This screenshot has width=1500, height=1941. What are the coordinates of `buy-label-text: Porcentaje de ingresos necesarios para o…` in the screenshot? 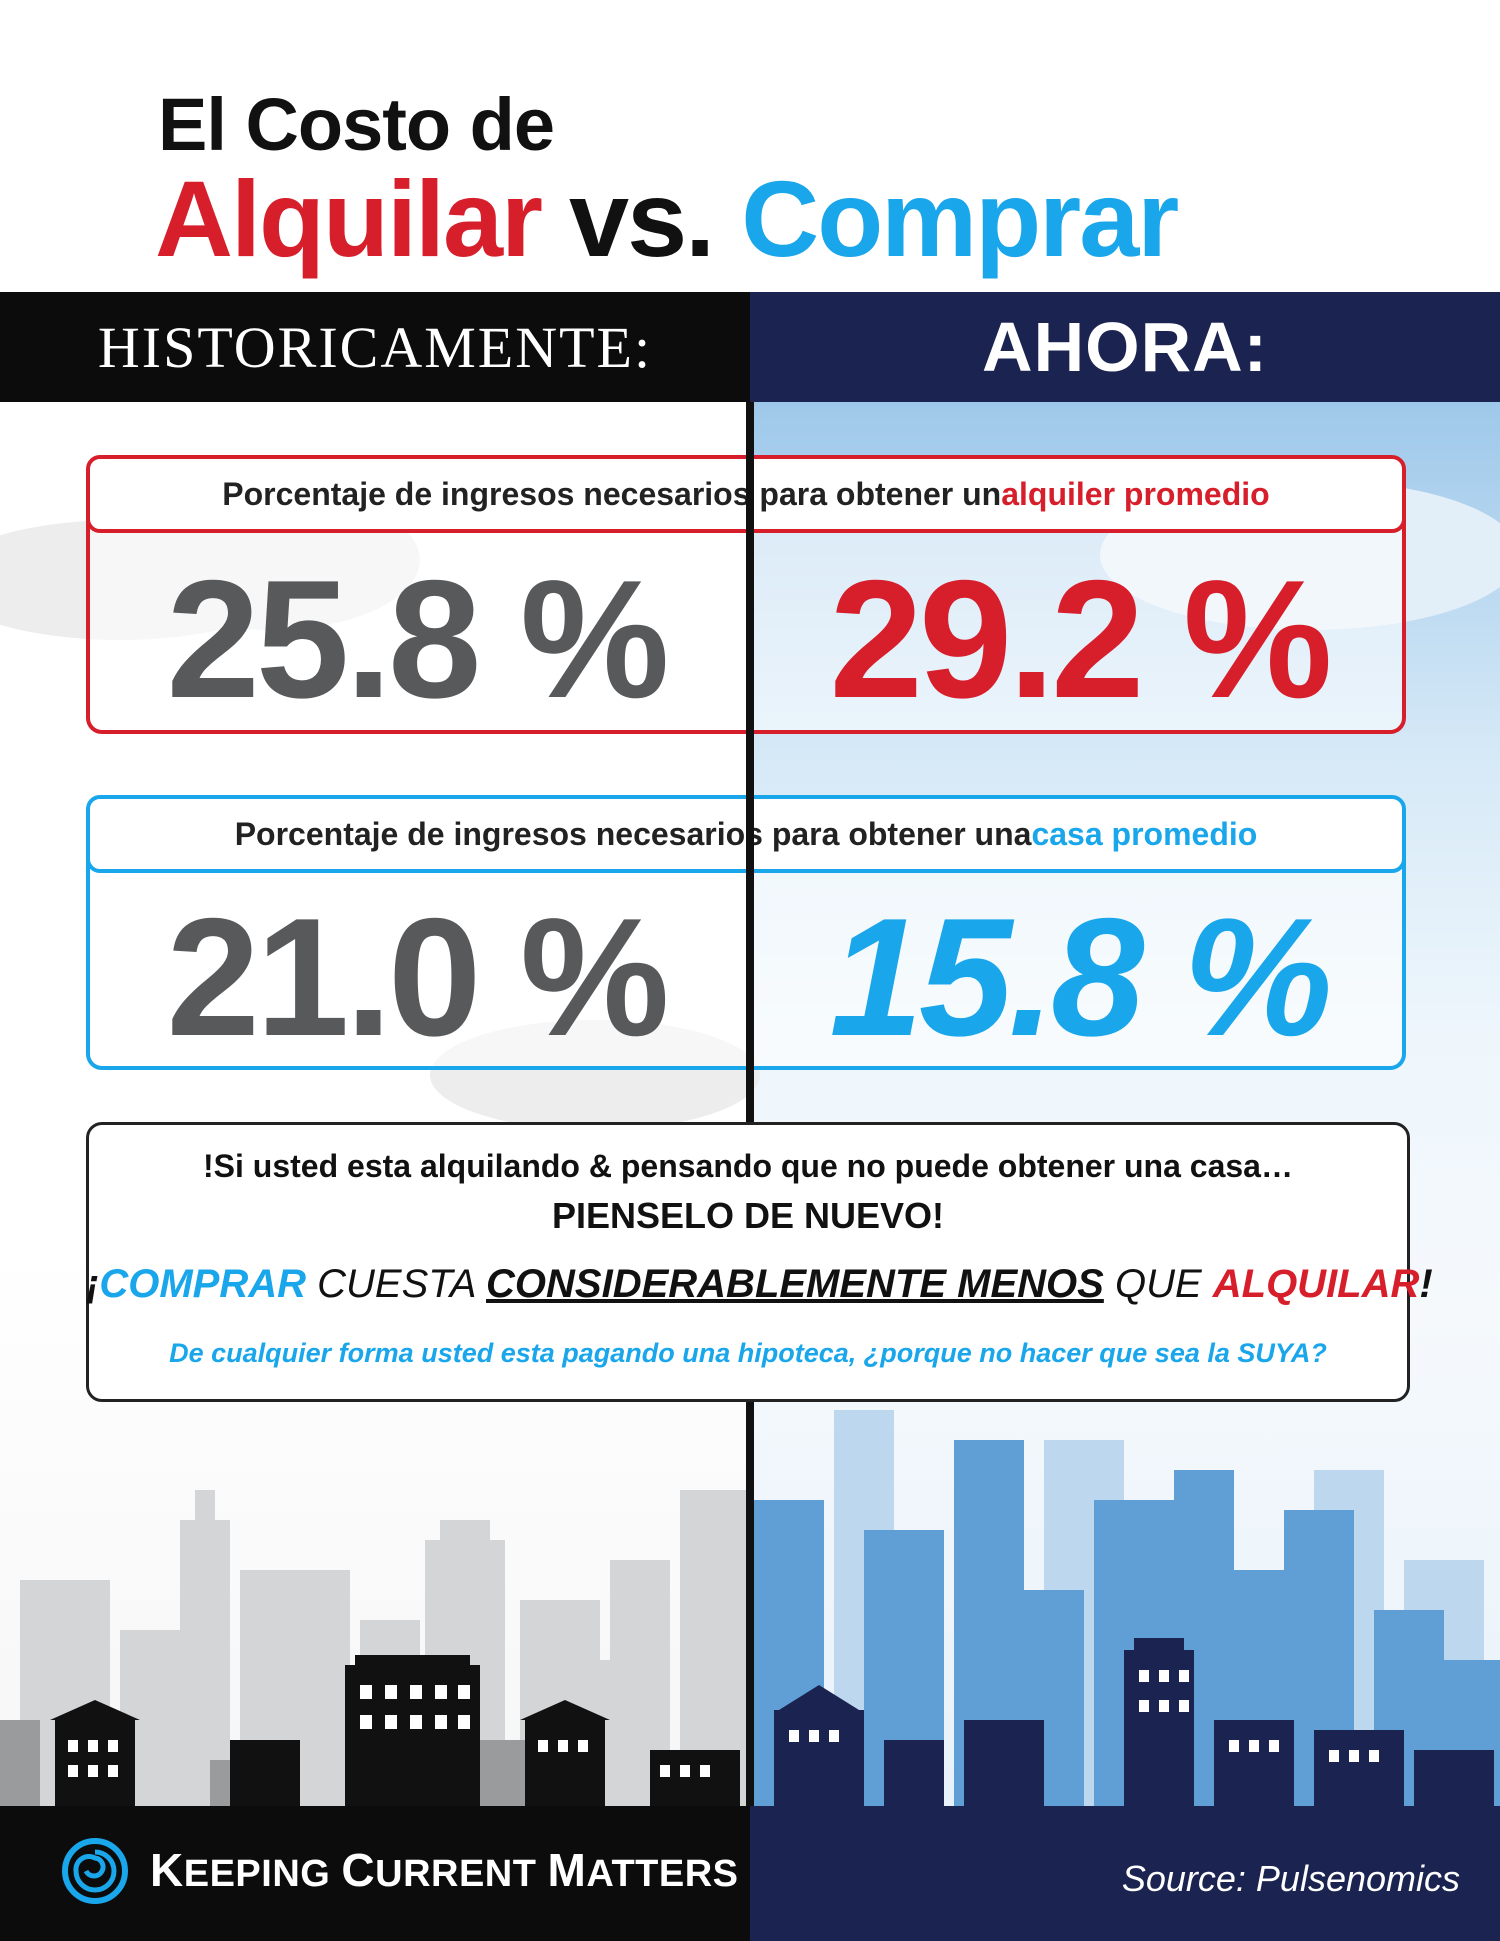 It's located at (633, 833).